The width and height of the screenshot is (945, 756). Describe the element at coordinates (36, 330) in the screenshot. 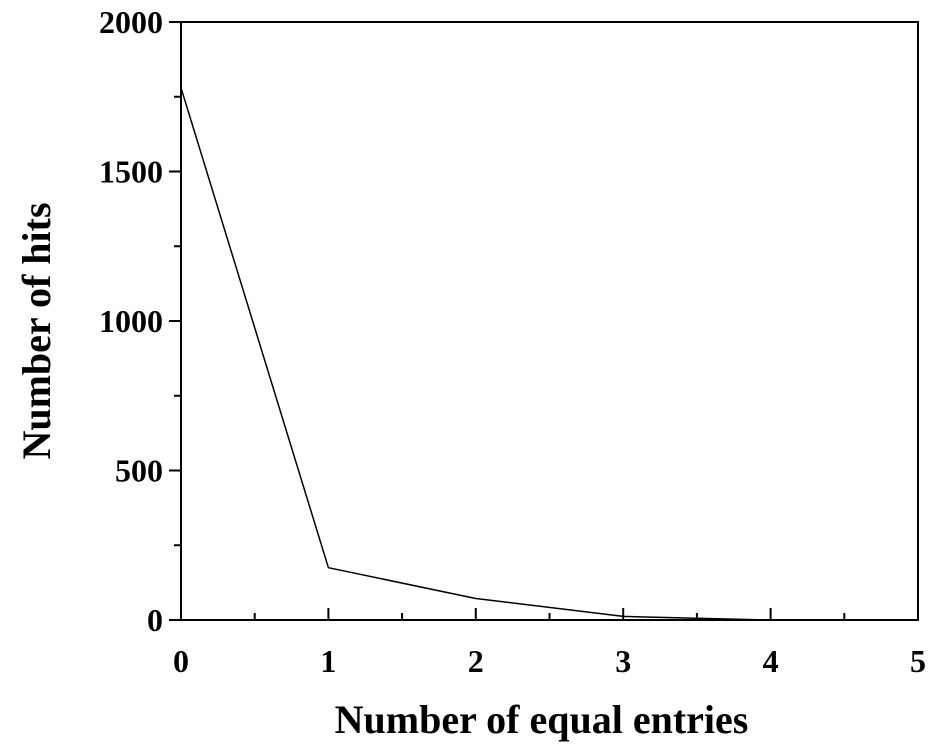

I see `y-axis-label: Number of hits` at that location.